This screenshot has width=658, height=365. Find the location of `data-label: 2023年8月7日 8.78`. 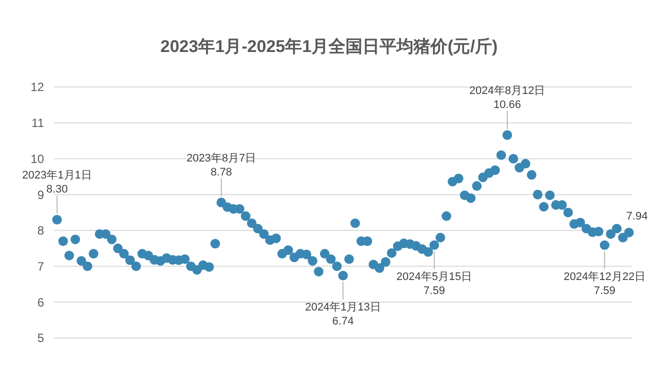

data-label: 2023年8月7日 8.78 is located at coordinates (221, 165).